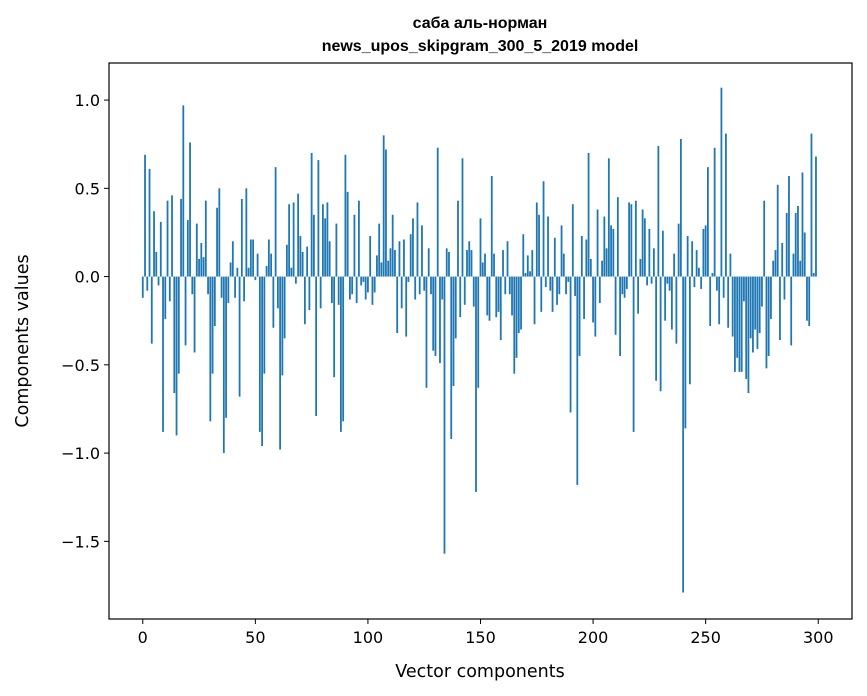  What do you see at coordinates (80, 541) in the screenshot?
I see `y-tick-label: −1.5` at bounding box center [80, 541].